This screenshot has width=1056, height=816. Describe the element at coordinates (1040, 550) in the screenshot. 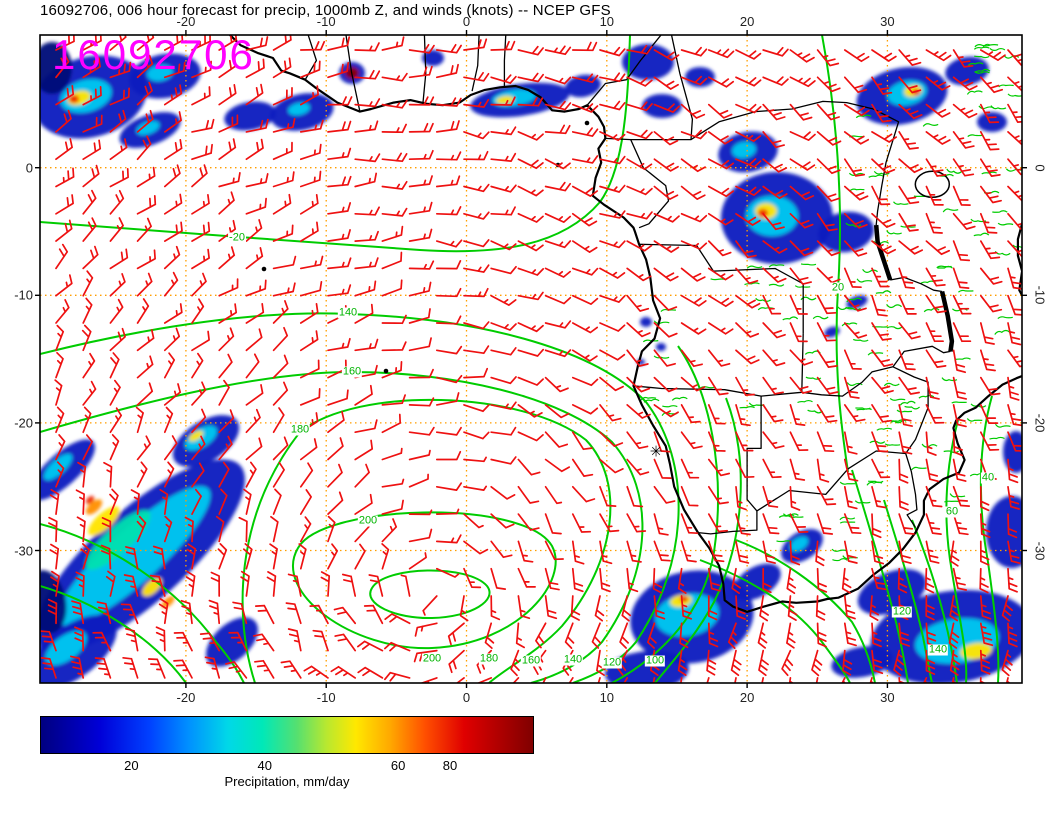

I see `y-tick-label-right: -30` at that location.